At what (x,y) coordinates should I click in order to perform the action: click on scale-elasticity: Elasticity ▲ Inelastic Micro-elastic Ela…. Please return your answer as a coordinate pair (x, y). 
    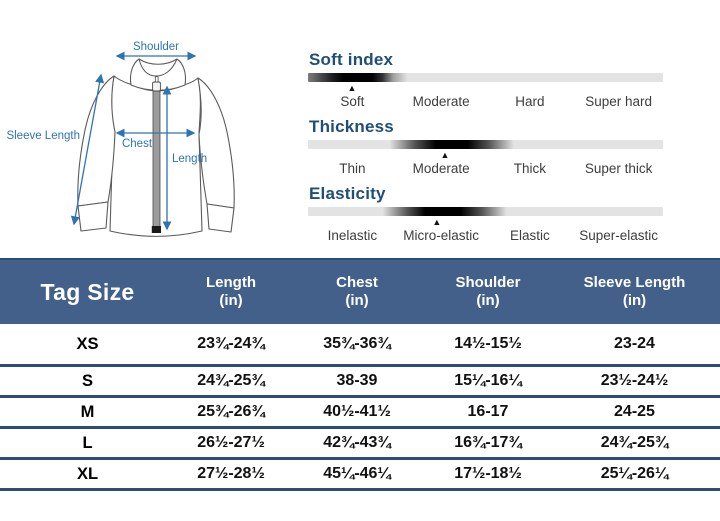
    Looking at the image, I should click on (485, 213).